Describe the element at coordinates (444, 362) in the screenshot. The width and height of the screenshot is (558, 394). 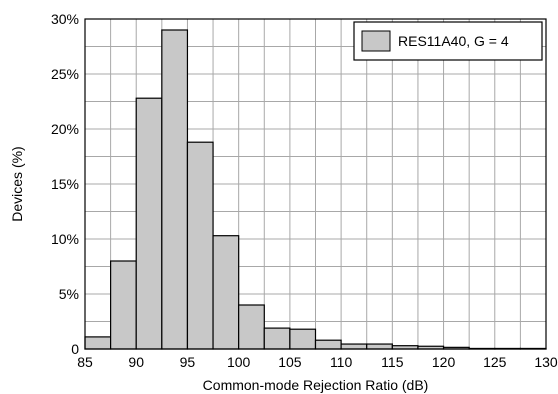
I see `x-tick-label: 120` at that location.